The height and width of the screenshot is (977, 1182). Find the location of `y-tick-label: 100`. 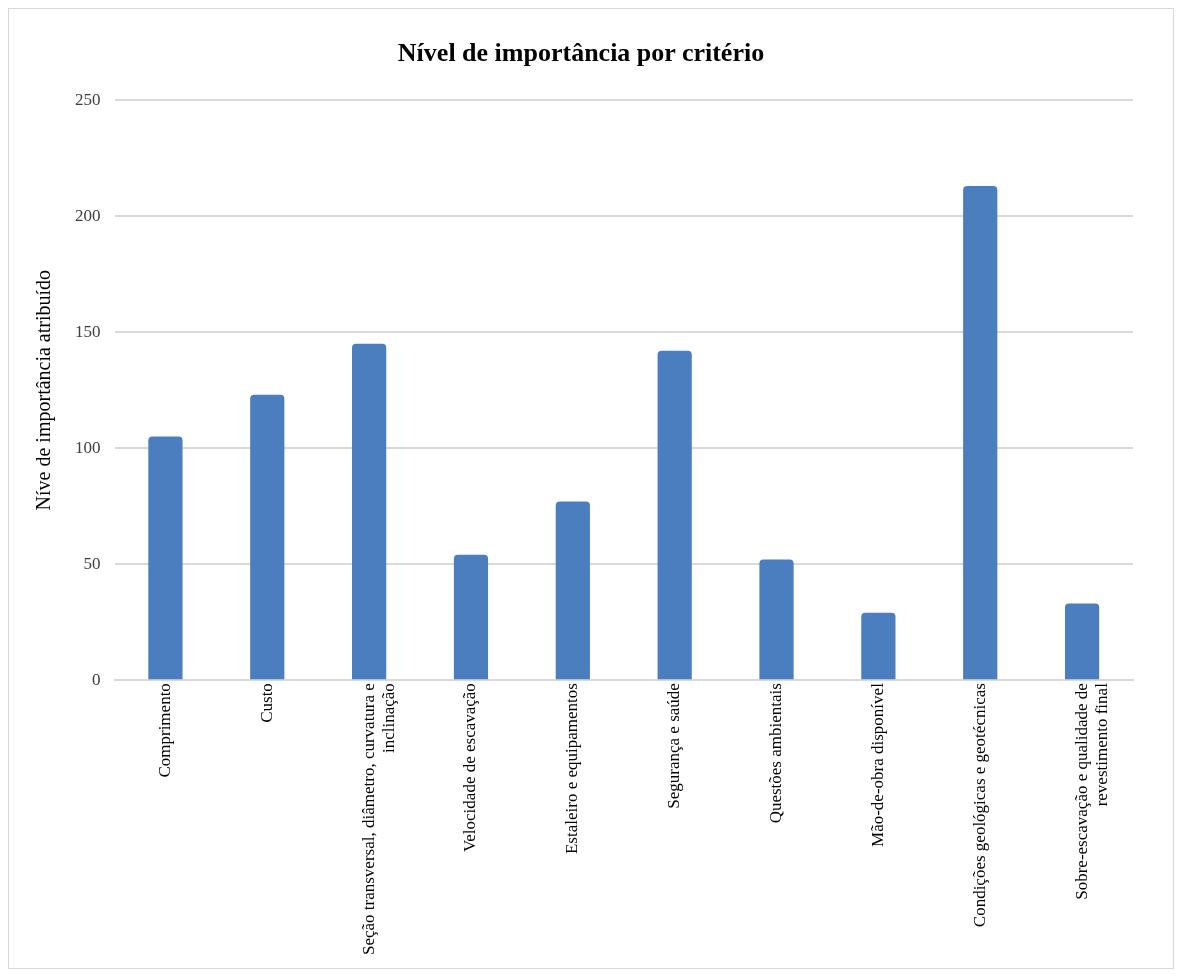

y-tick-label: 100 is located at coordinates (88, 447).